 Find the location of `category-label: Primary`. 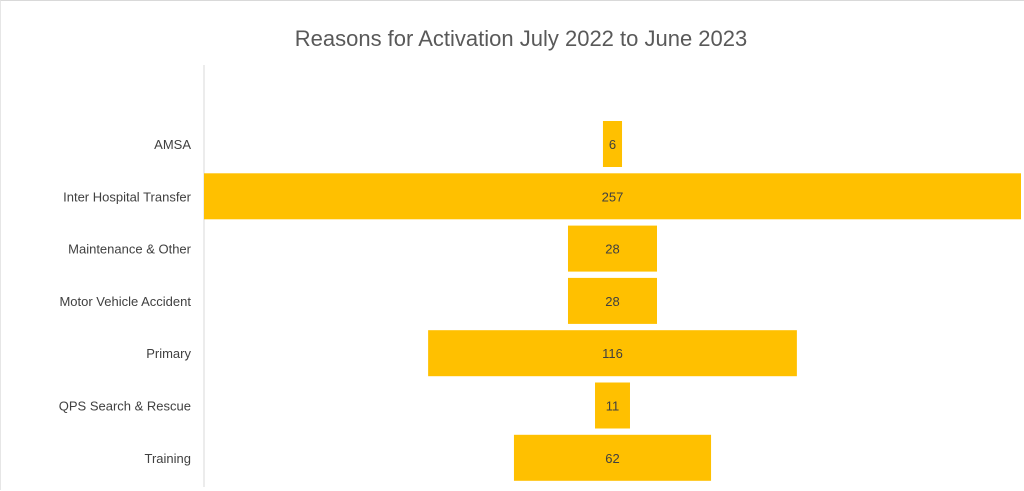

category-label: Primary is located at coordinates (168, 353).